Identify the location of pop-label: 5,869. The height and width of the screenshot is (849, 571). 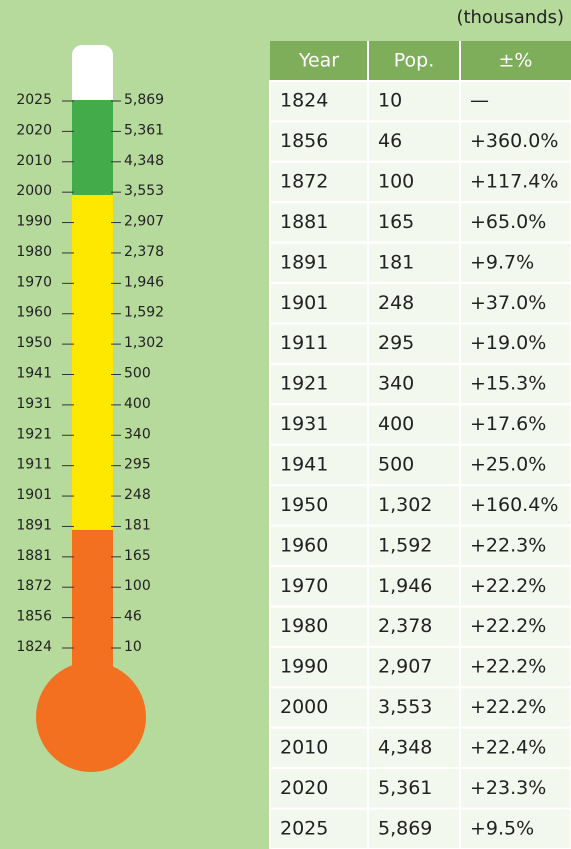
(144, 100).